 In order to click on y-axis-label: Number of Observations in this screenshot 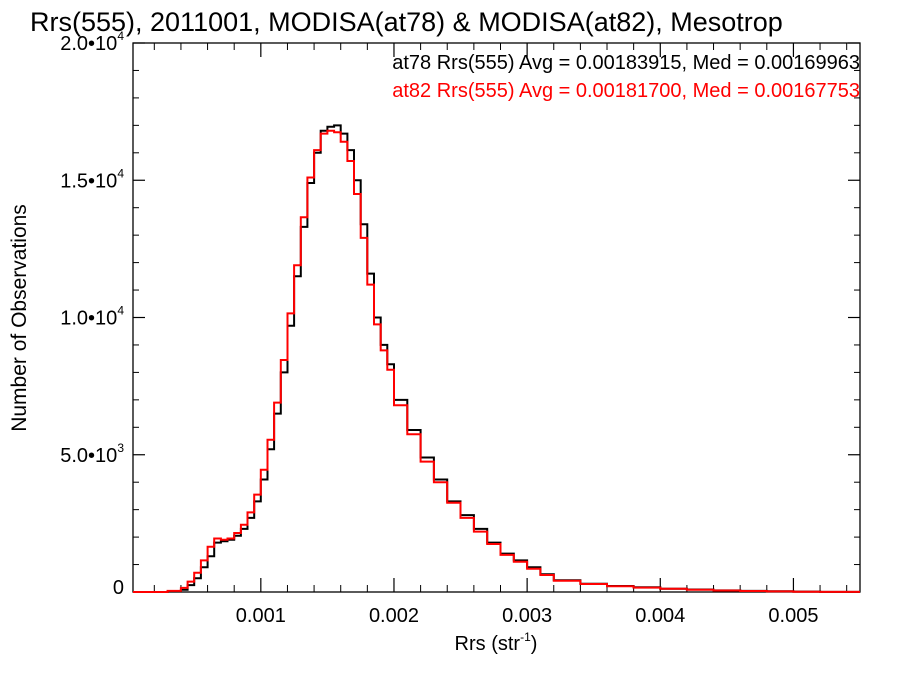, I will do `click(19, 318)`.